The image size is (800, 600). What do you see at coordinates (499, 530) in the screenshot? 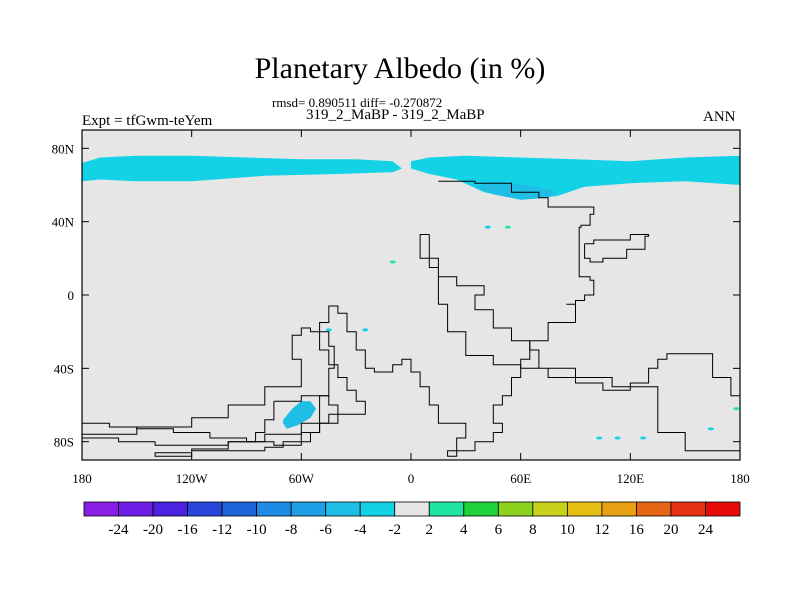
I see `colorbar-label: 6` at bounding box center [499, 530].